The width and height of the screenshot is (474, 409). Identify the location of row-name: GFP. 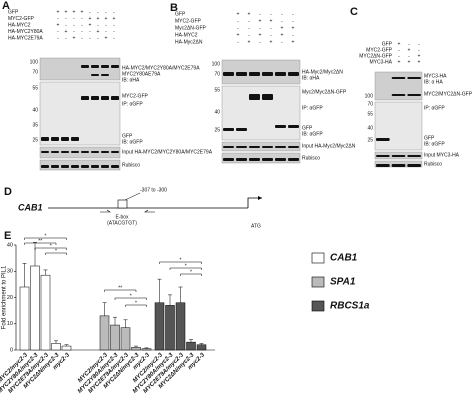
(387, 44).